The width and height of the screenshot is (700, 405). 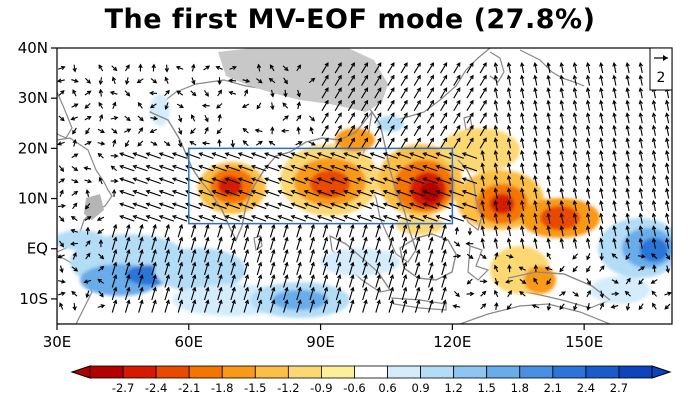 I want to click on colorbar-segment, so click(x=503, y=372).